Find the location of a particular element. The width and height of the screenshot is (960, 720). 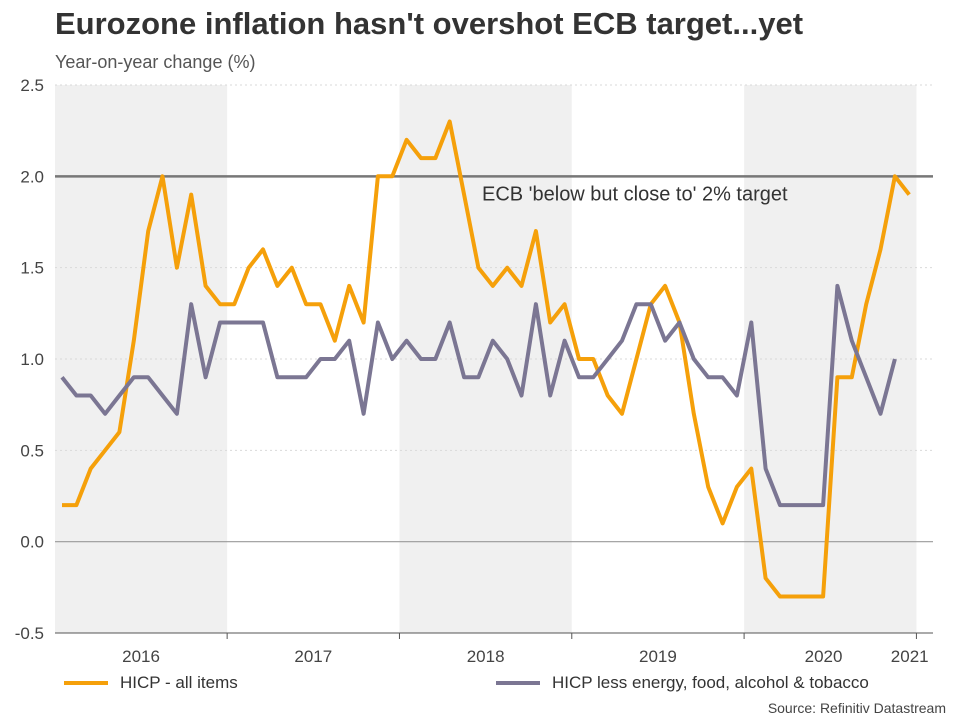

source-note: Source: Refinitiv Datastream is located at coordinates (856, 708).